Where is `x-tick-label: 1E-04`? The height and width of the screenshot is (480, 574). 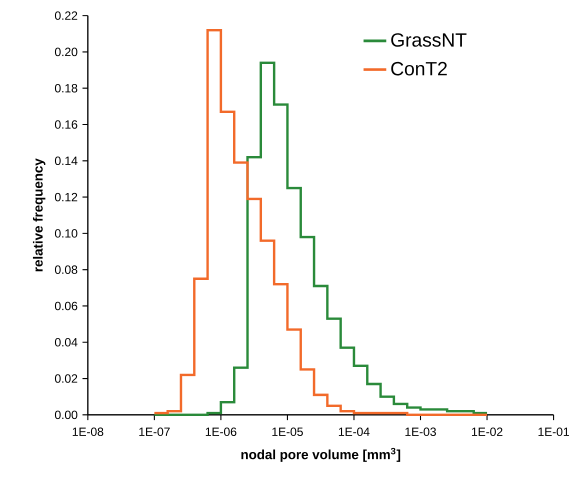 x-tick-label: 1E-04 is located at coordinates (354, 432).